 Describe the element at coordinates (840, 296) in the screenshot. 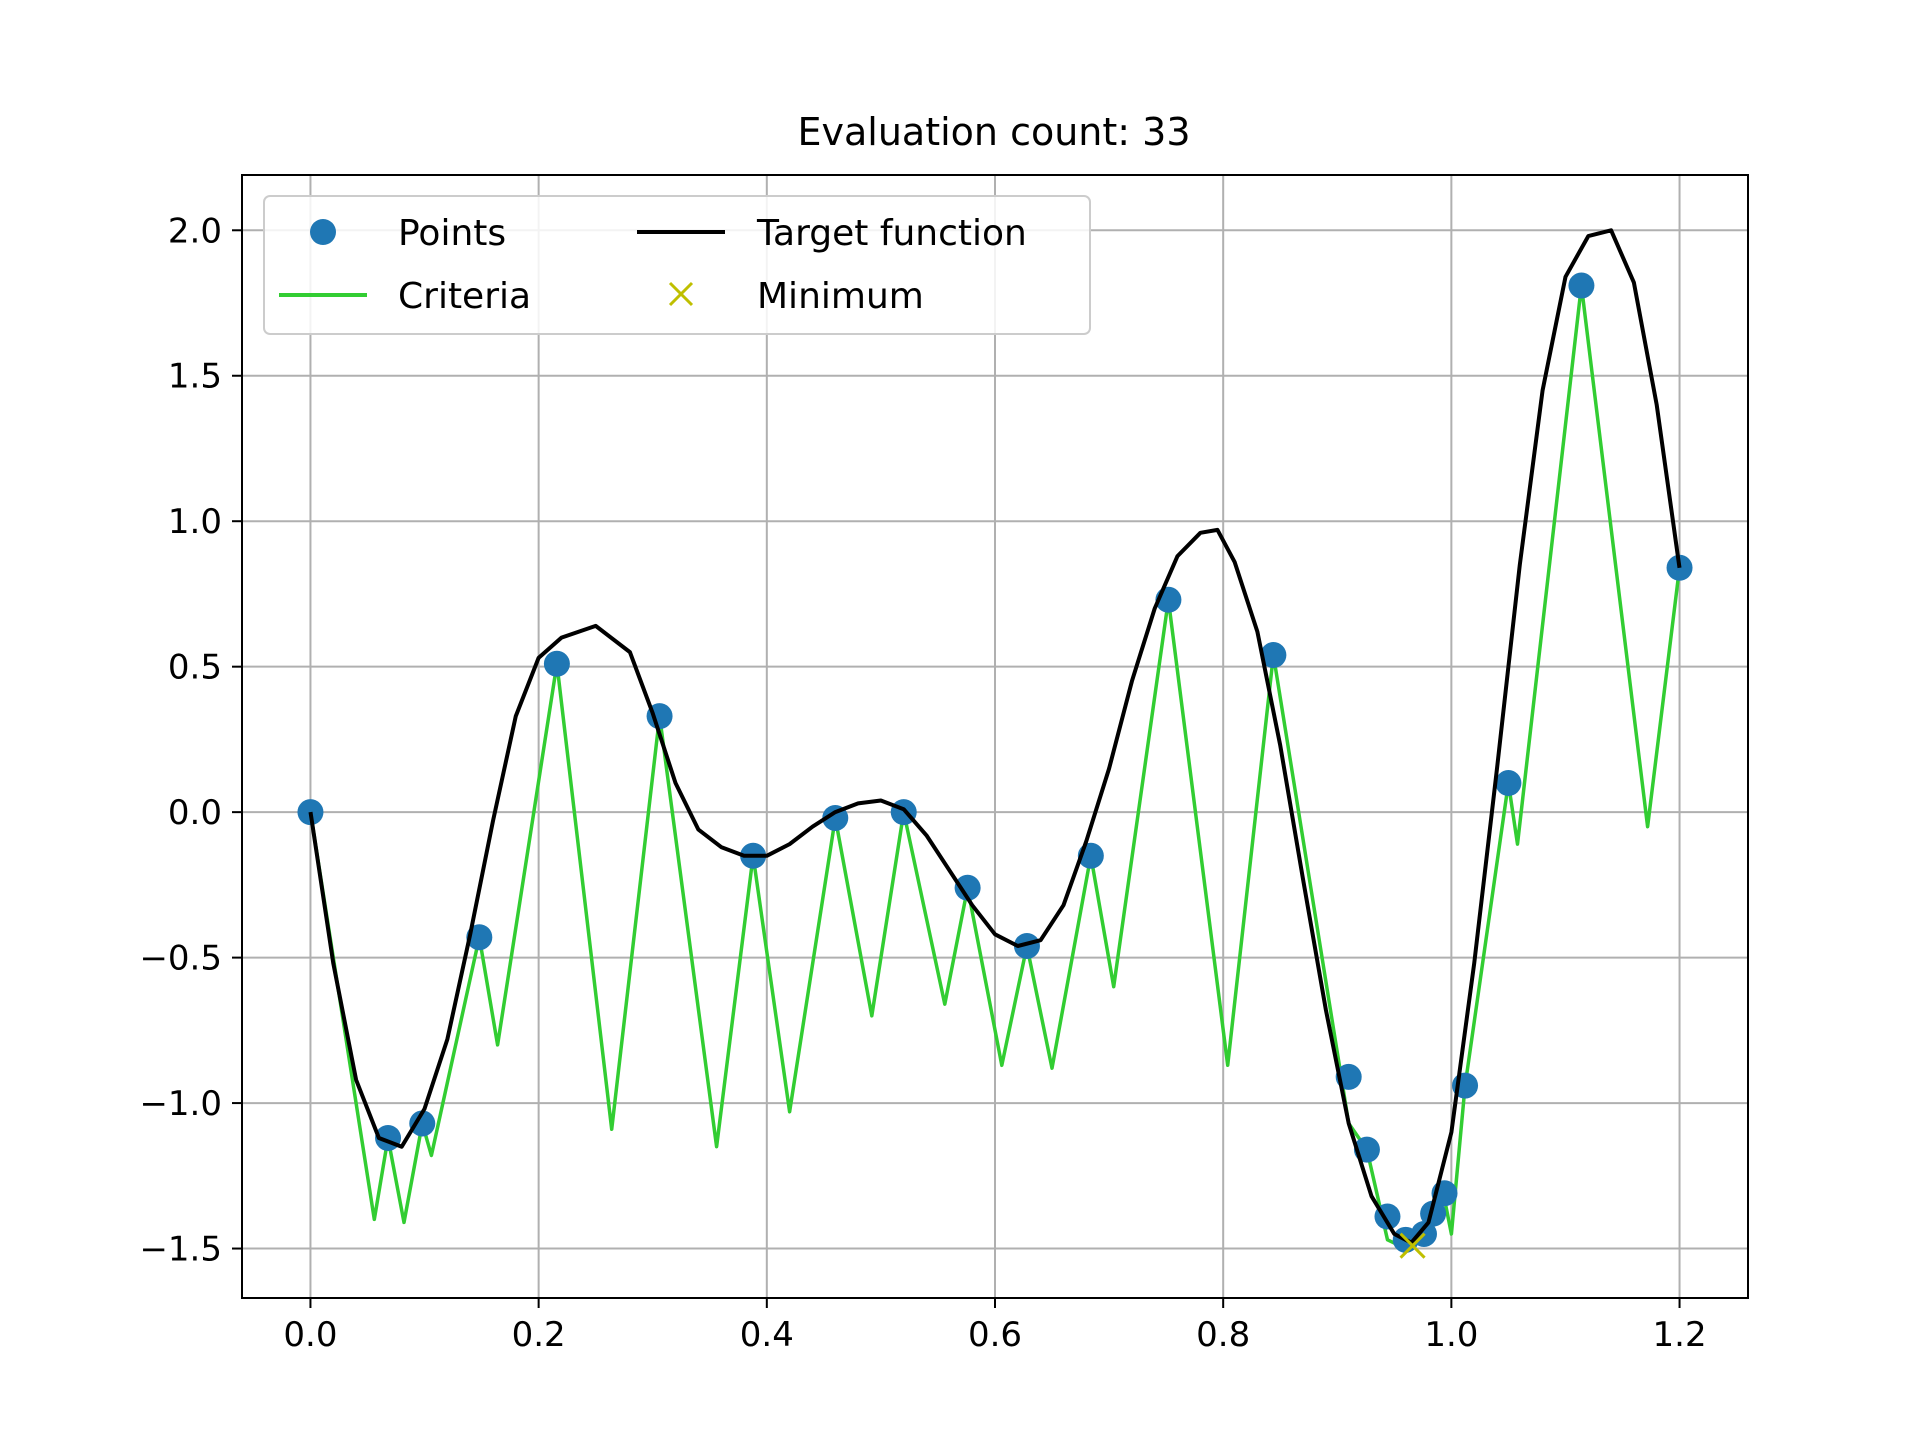

I see `legend-minimum-label: Minimum` at that location.